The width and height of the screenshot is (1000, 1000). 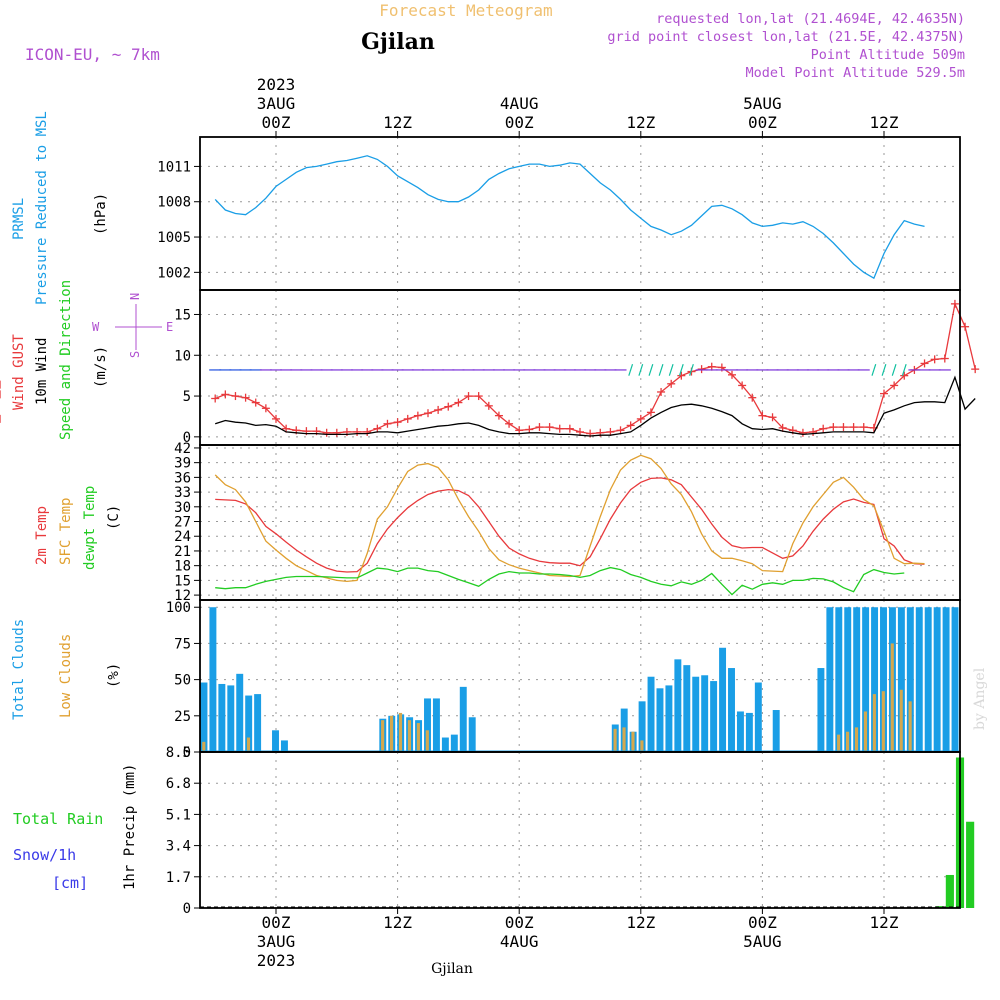 I want to click on y-tick-label: 1005, so click(x=174, y=238).